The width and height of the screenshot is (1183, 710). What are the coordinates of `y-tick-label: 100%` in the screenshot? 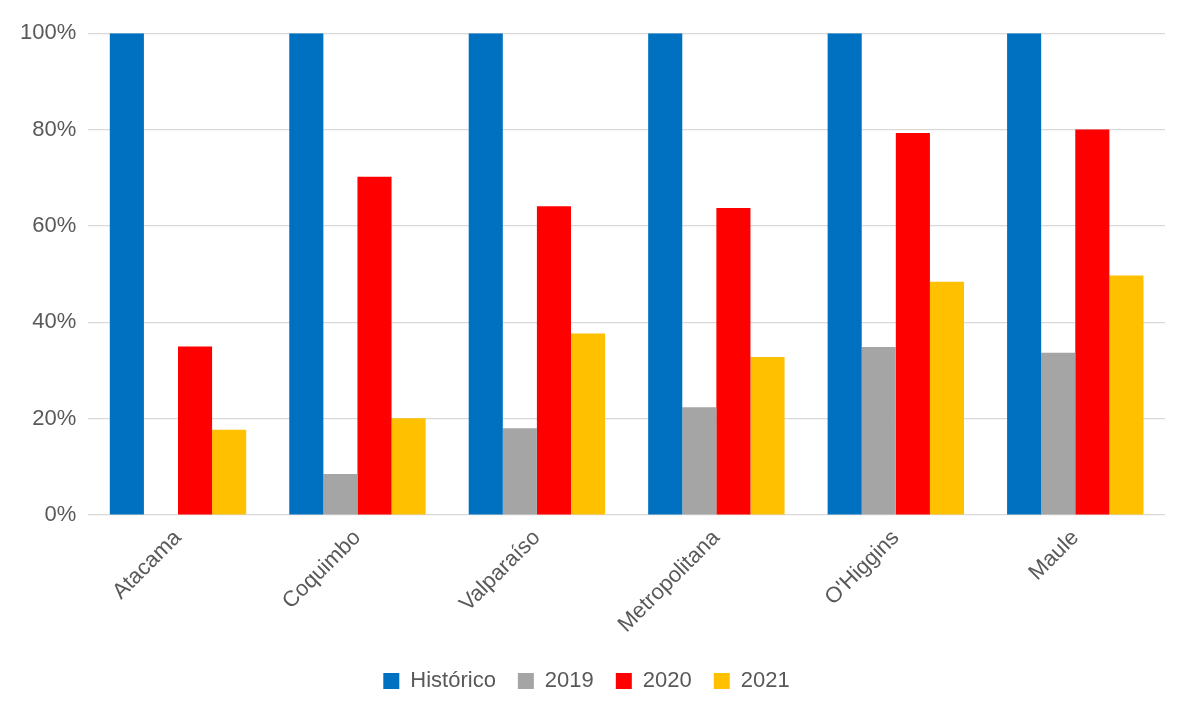 It's located at (48, 32).